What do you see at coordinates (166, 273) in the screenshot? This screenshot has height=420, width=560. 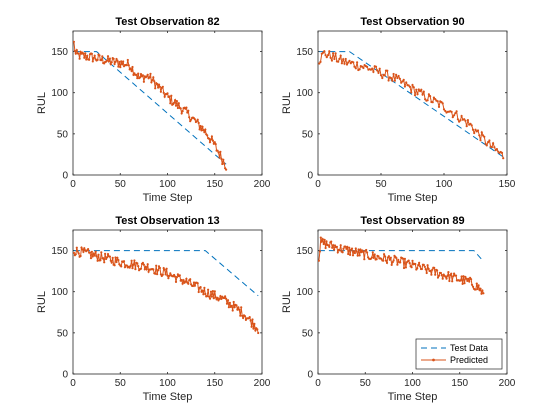 I see `test-data-line` at bounding box center [166, 273].